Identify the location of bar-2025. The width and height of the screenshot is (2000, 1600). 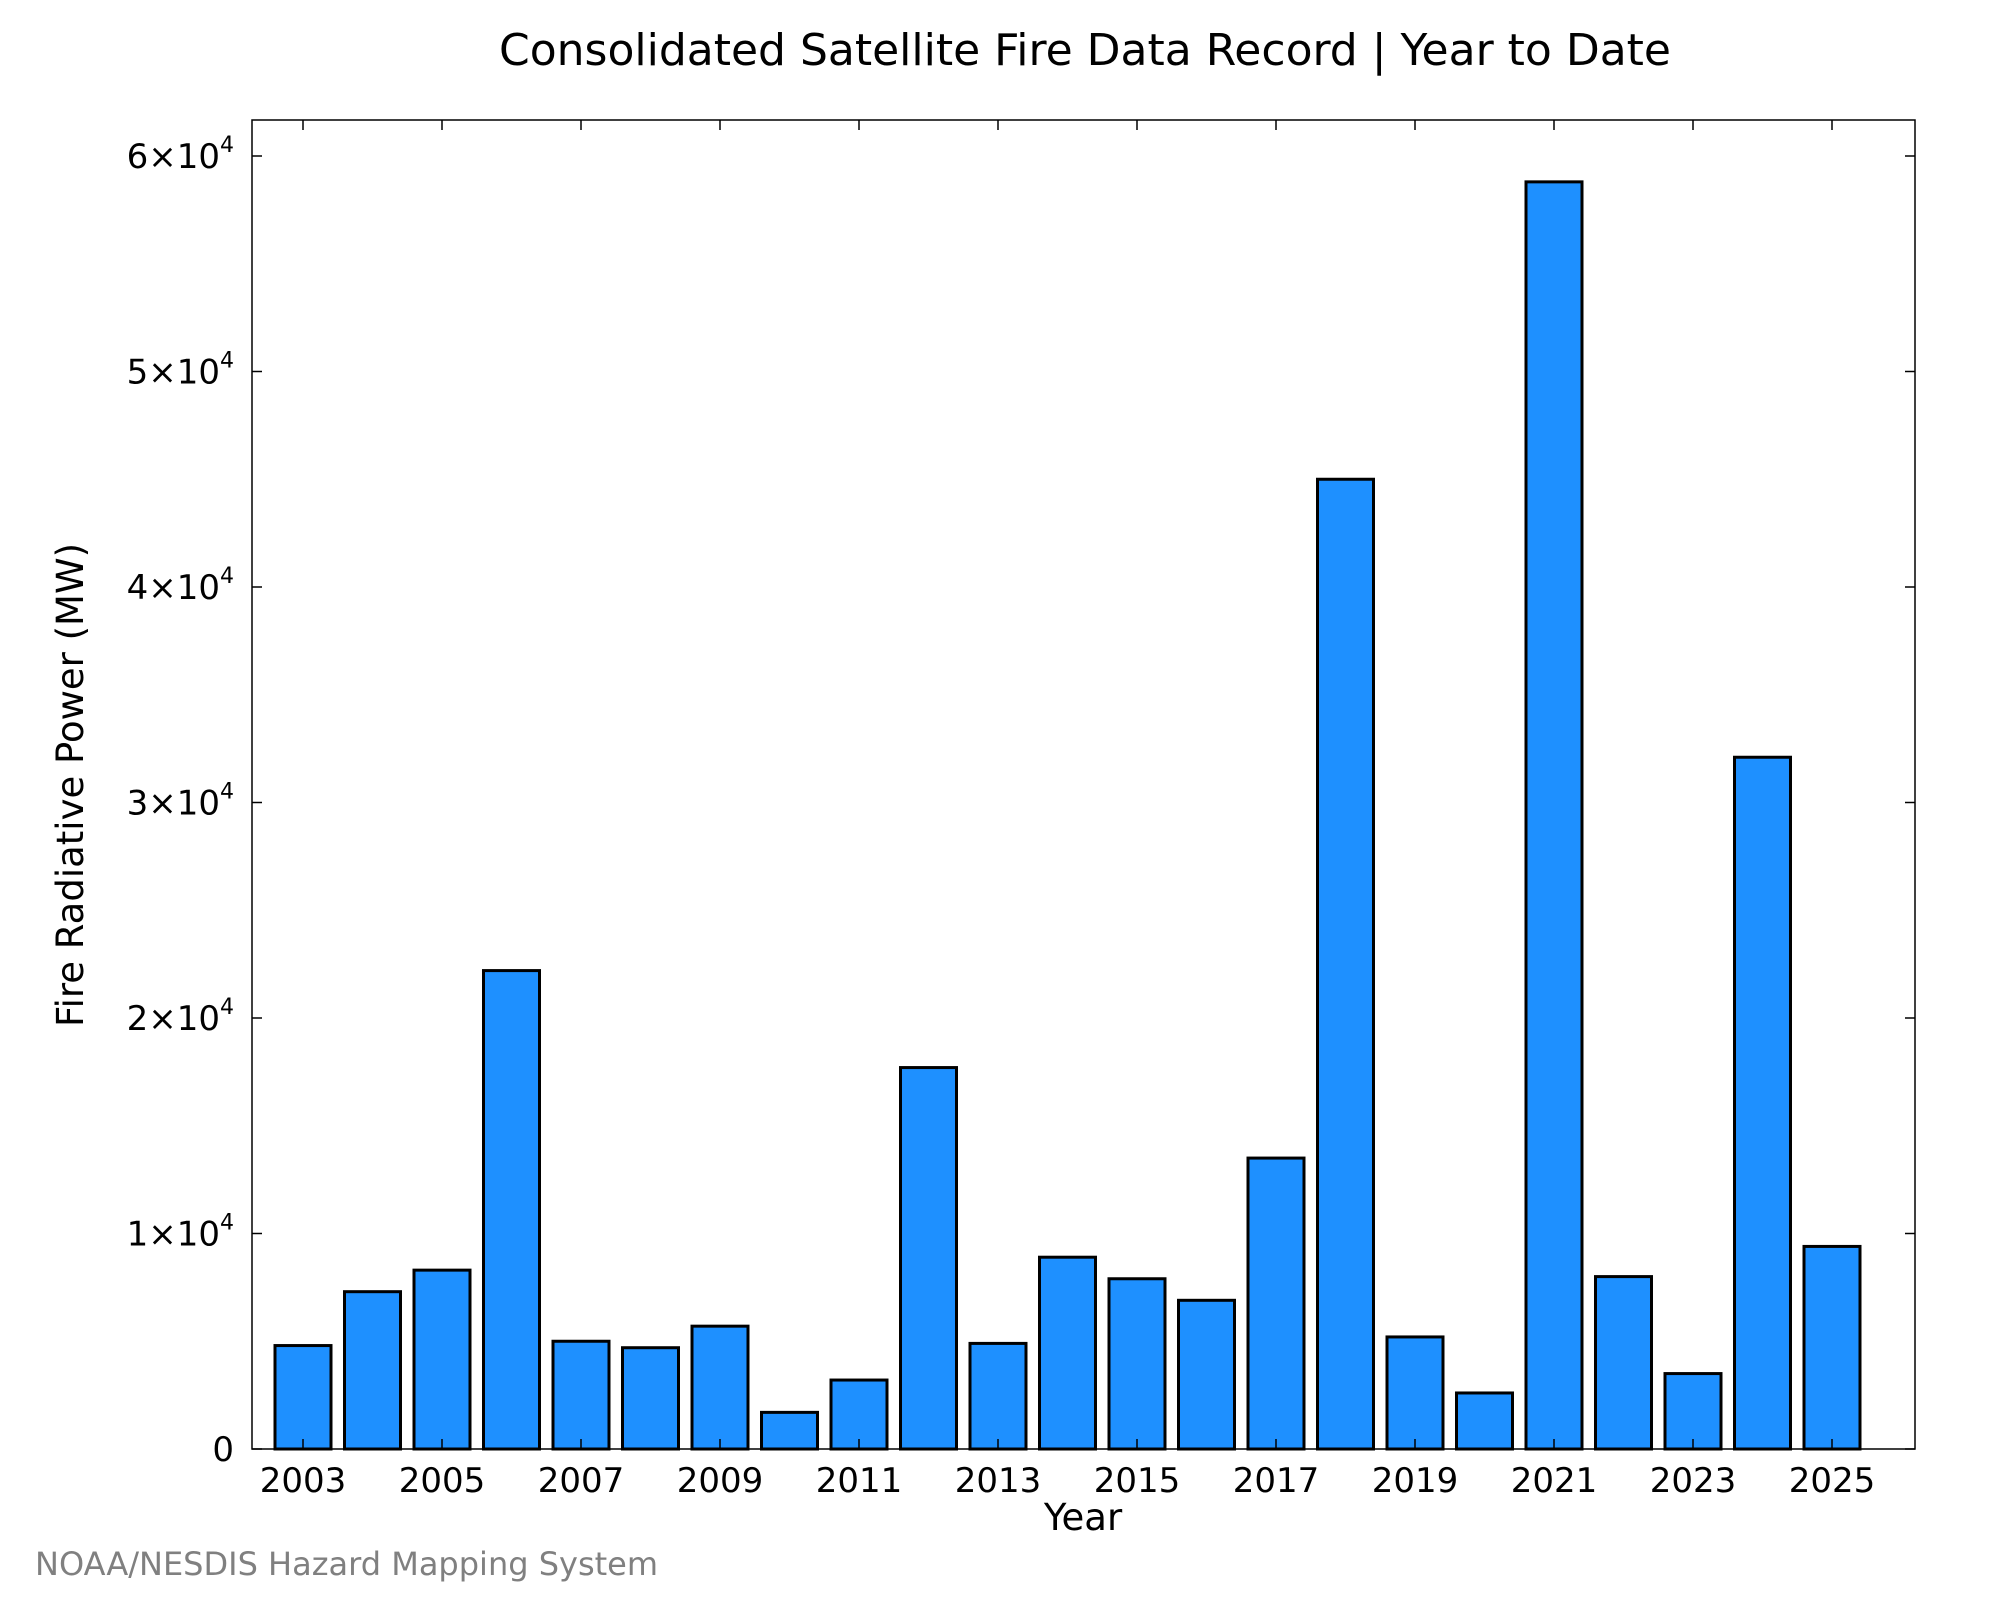
(1832, 1347).